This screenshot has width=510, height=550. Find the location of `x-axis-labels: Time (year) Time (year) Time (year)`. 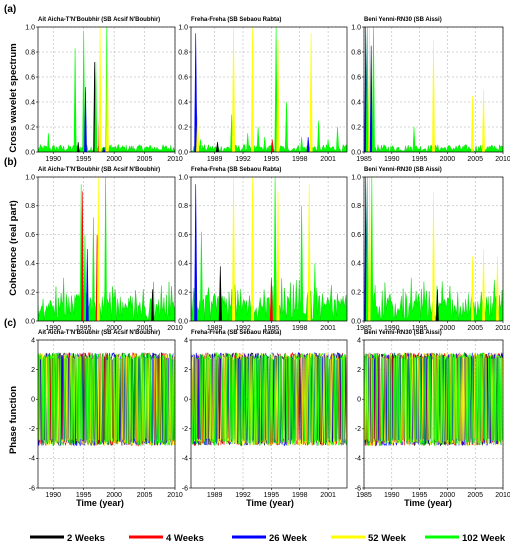

x-axis-labels: Time (year) Time (year) Time (year) is located at coordinates (264, 503).